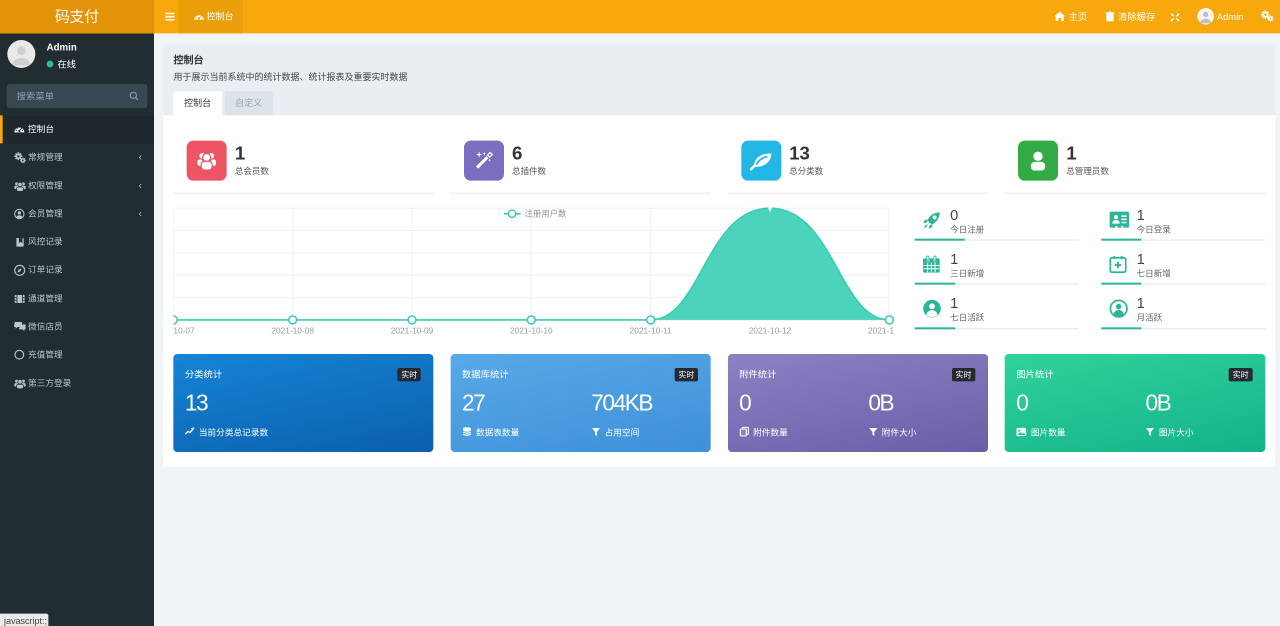  I want to click on svg-text: 2021-10-13, so click(881, 330).